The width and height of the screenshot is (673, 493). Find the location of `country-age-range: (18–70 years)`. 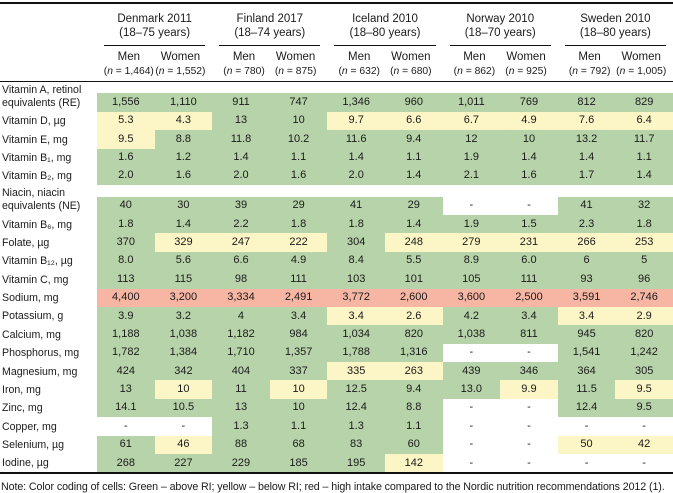

country-age-range: (18–70 years) is located at coordinates (500, 33).